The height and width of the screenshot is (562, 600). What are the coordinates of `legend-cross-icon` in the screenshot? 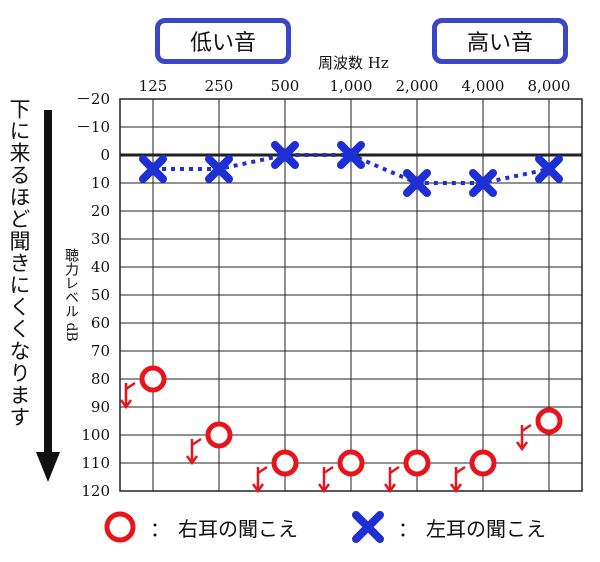 It's located at (368, 527).